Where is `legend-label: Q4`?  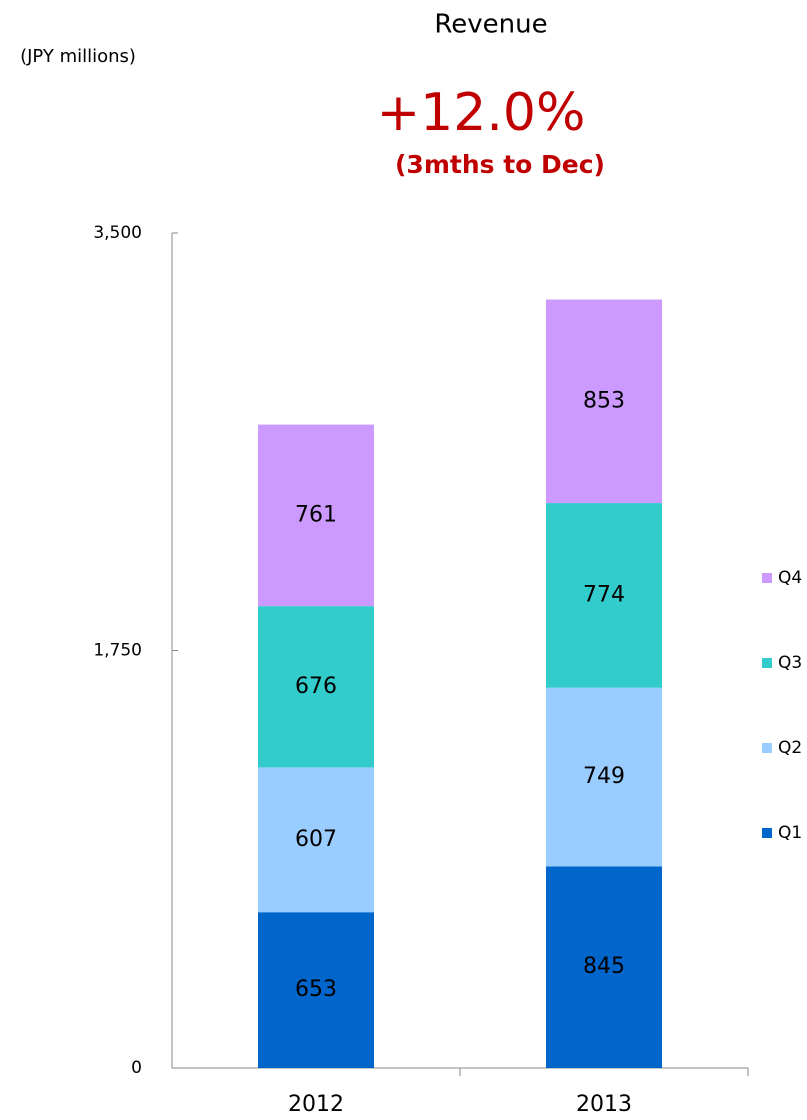
legend-label: Q4 is located at coordinates (790, 578).